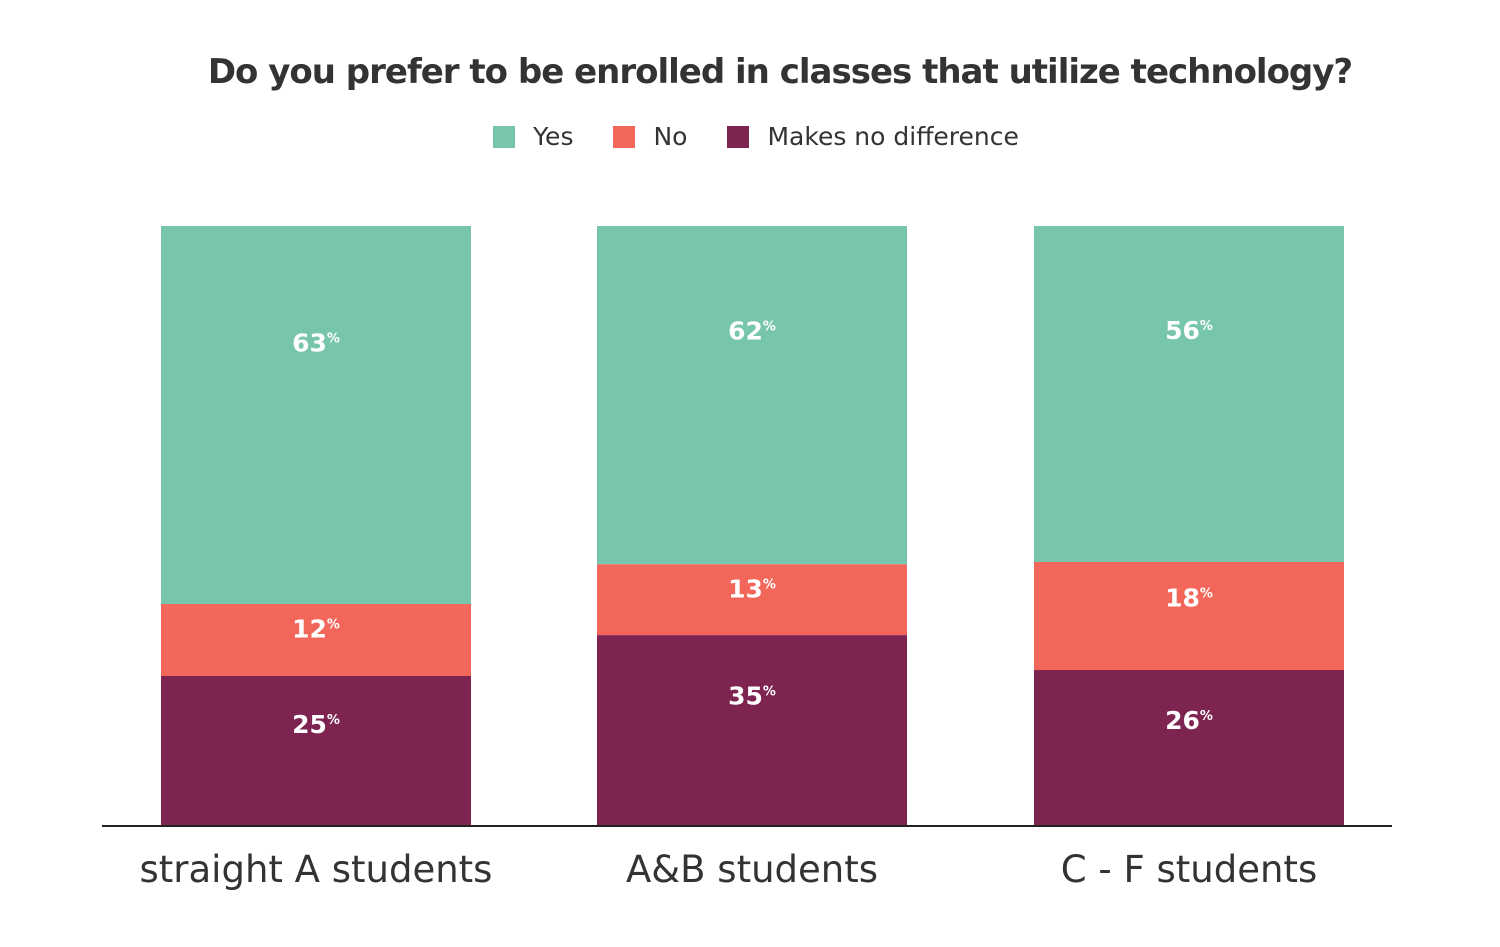 The height and width of the screenshot is (947, 1500). What do you see at coordinates (1189, 720) in the screenshot?
I see `data-label-c-f-students-makes-no-difference: 26%` at bounding box center [1189, 720].